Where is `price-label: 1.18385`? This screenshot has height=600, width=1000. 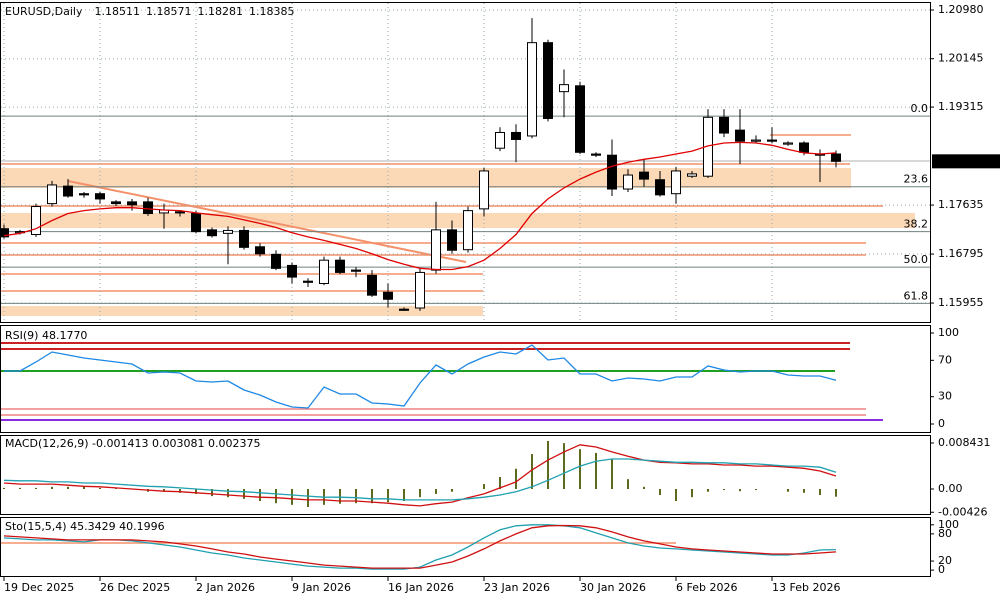
price-label: 1.18385 is located at coordinates (961, 160).